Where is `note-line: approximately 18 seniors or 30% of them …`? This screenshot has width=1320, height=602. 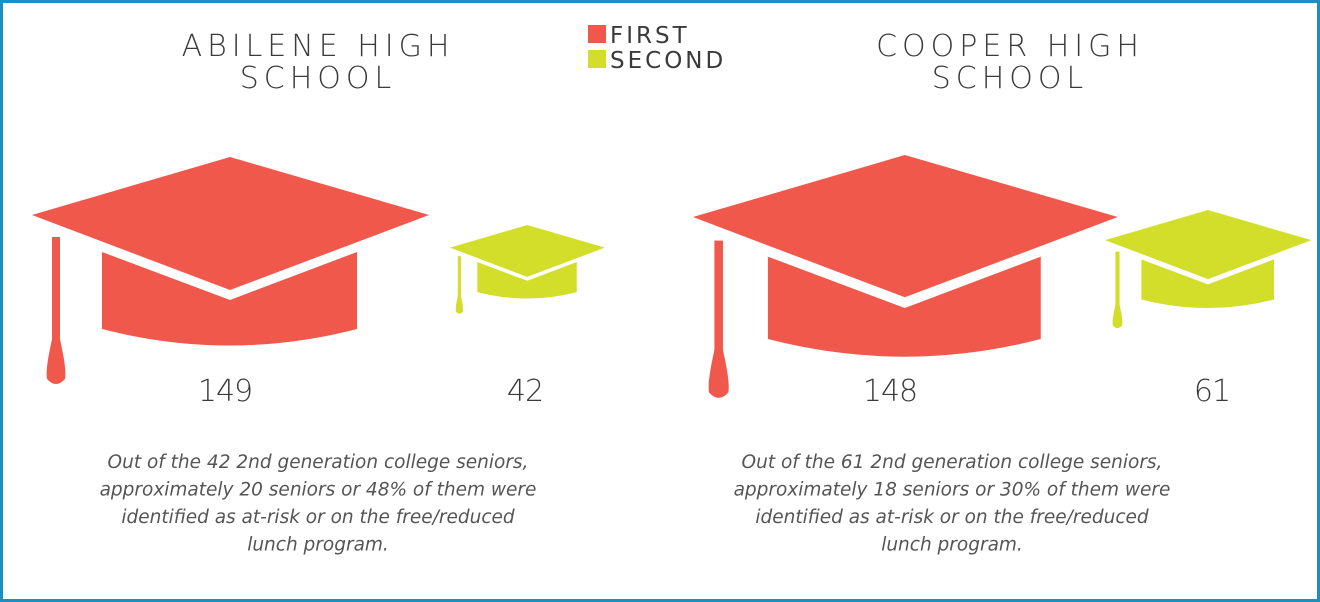
note-line: approximately 18 seniors or 30% of them … is located at coordinates (952, 490).